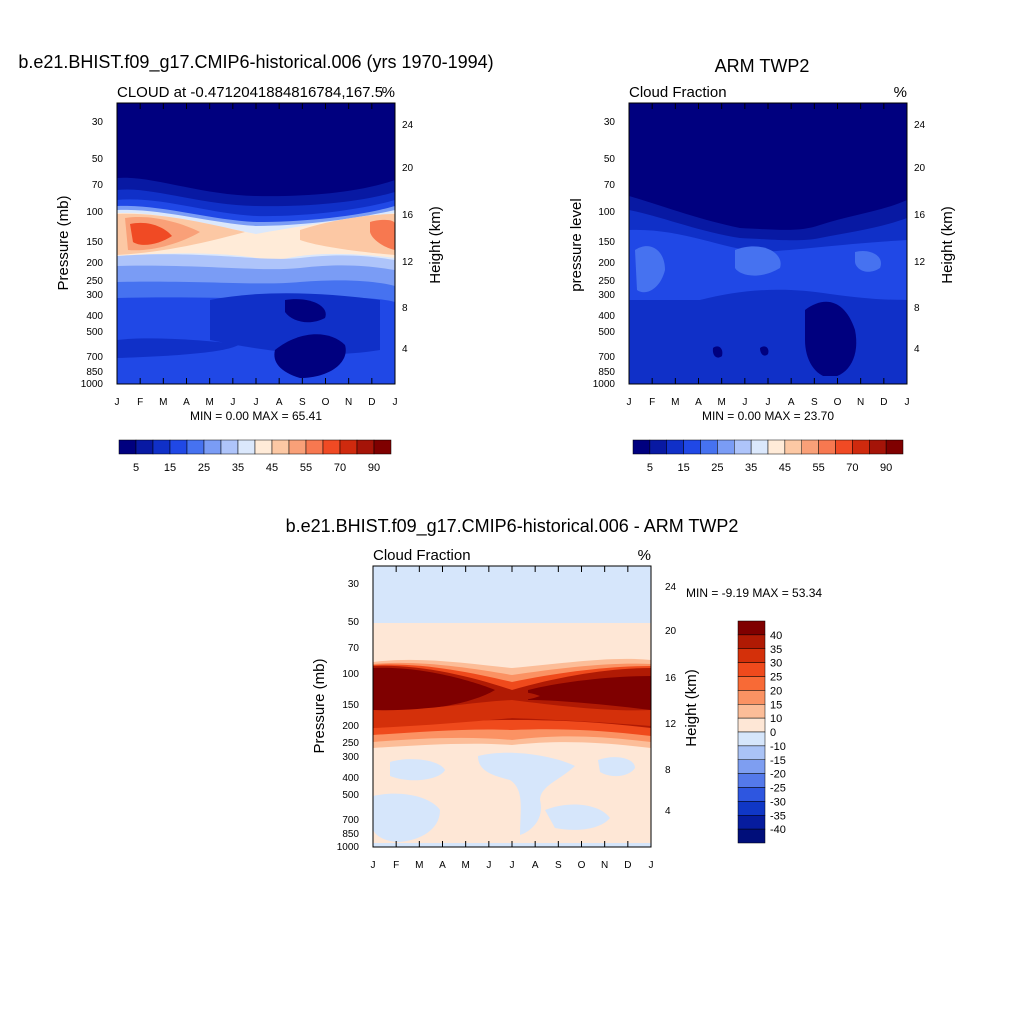 The width and height of the screenshot is (1024, 1024). Describe the element at coordinates (652, 402) in the screenshot. I see `panel2-xtick-label: F` at that location.